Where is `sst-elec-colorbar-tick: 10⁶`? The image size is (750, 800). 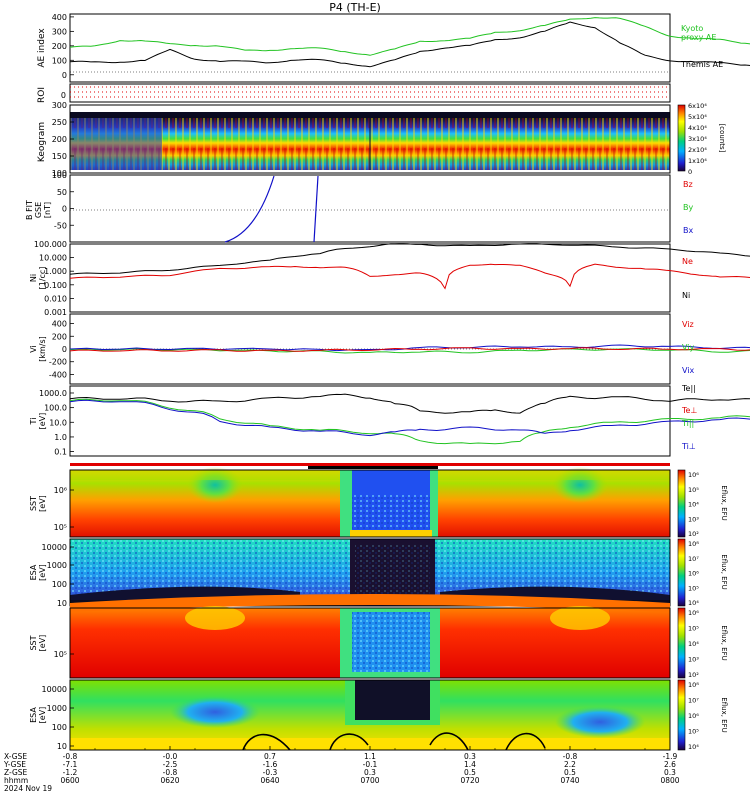 sst-elec-colorbar-tick: 10⁶ is located at coordinates (693, 613).